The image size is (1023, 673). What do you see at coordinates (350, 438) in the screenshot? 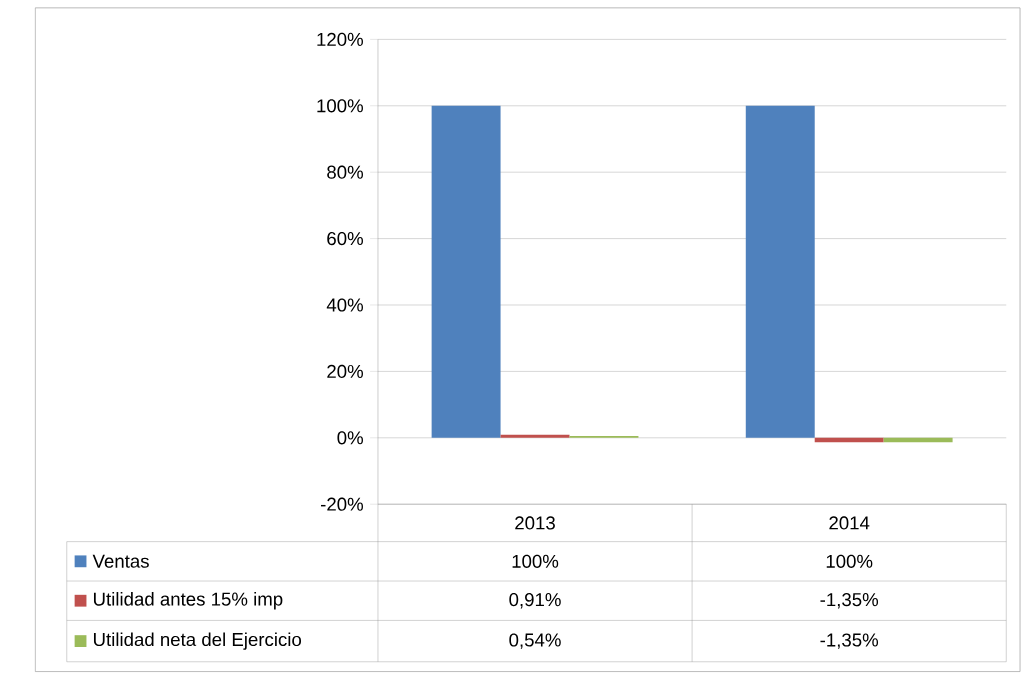
I see `y-tick-label: 0%` at bounding box center [350, 438].